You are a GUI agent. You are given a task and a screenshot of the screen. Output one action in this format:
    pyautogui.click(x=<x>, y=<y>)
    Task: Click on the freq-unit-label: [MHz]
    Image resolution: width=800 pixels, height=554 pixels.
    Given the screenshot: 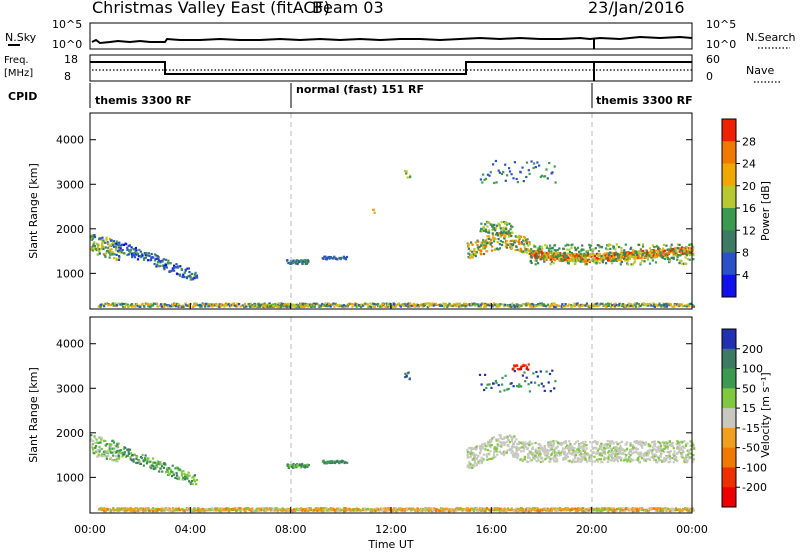 What is the action you would take?
    pyautogui.click(x=18, y=73)
    